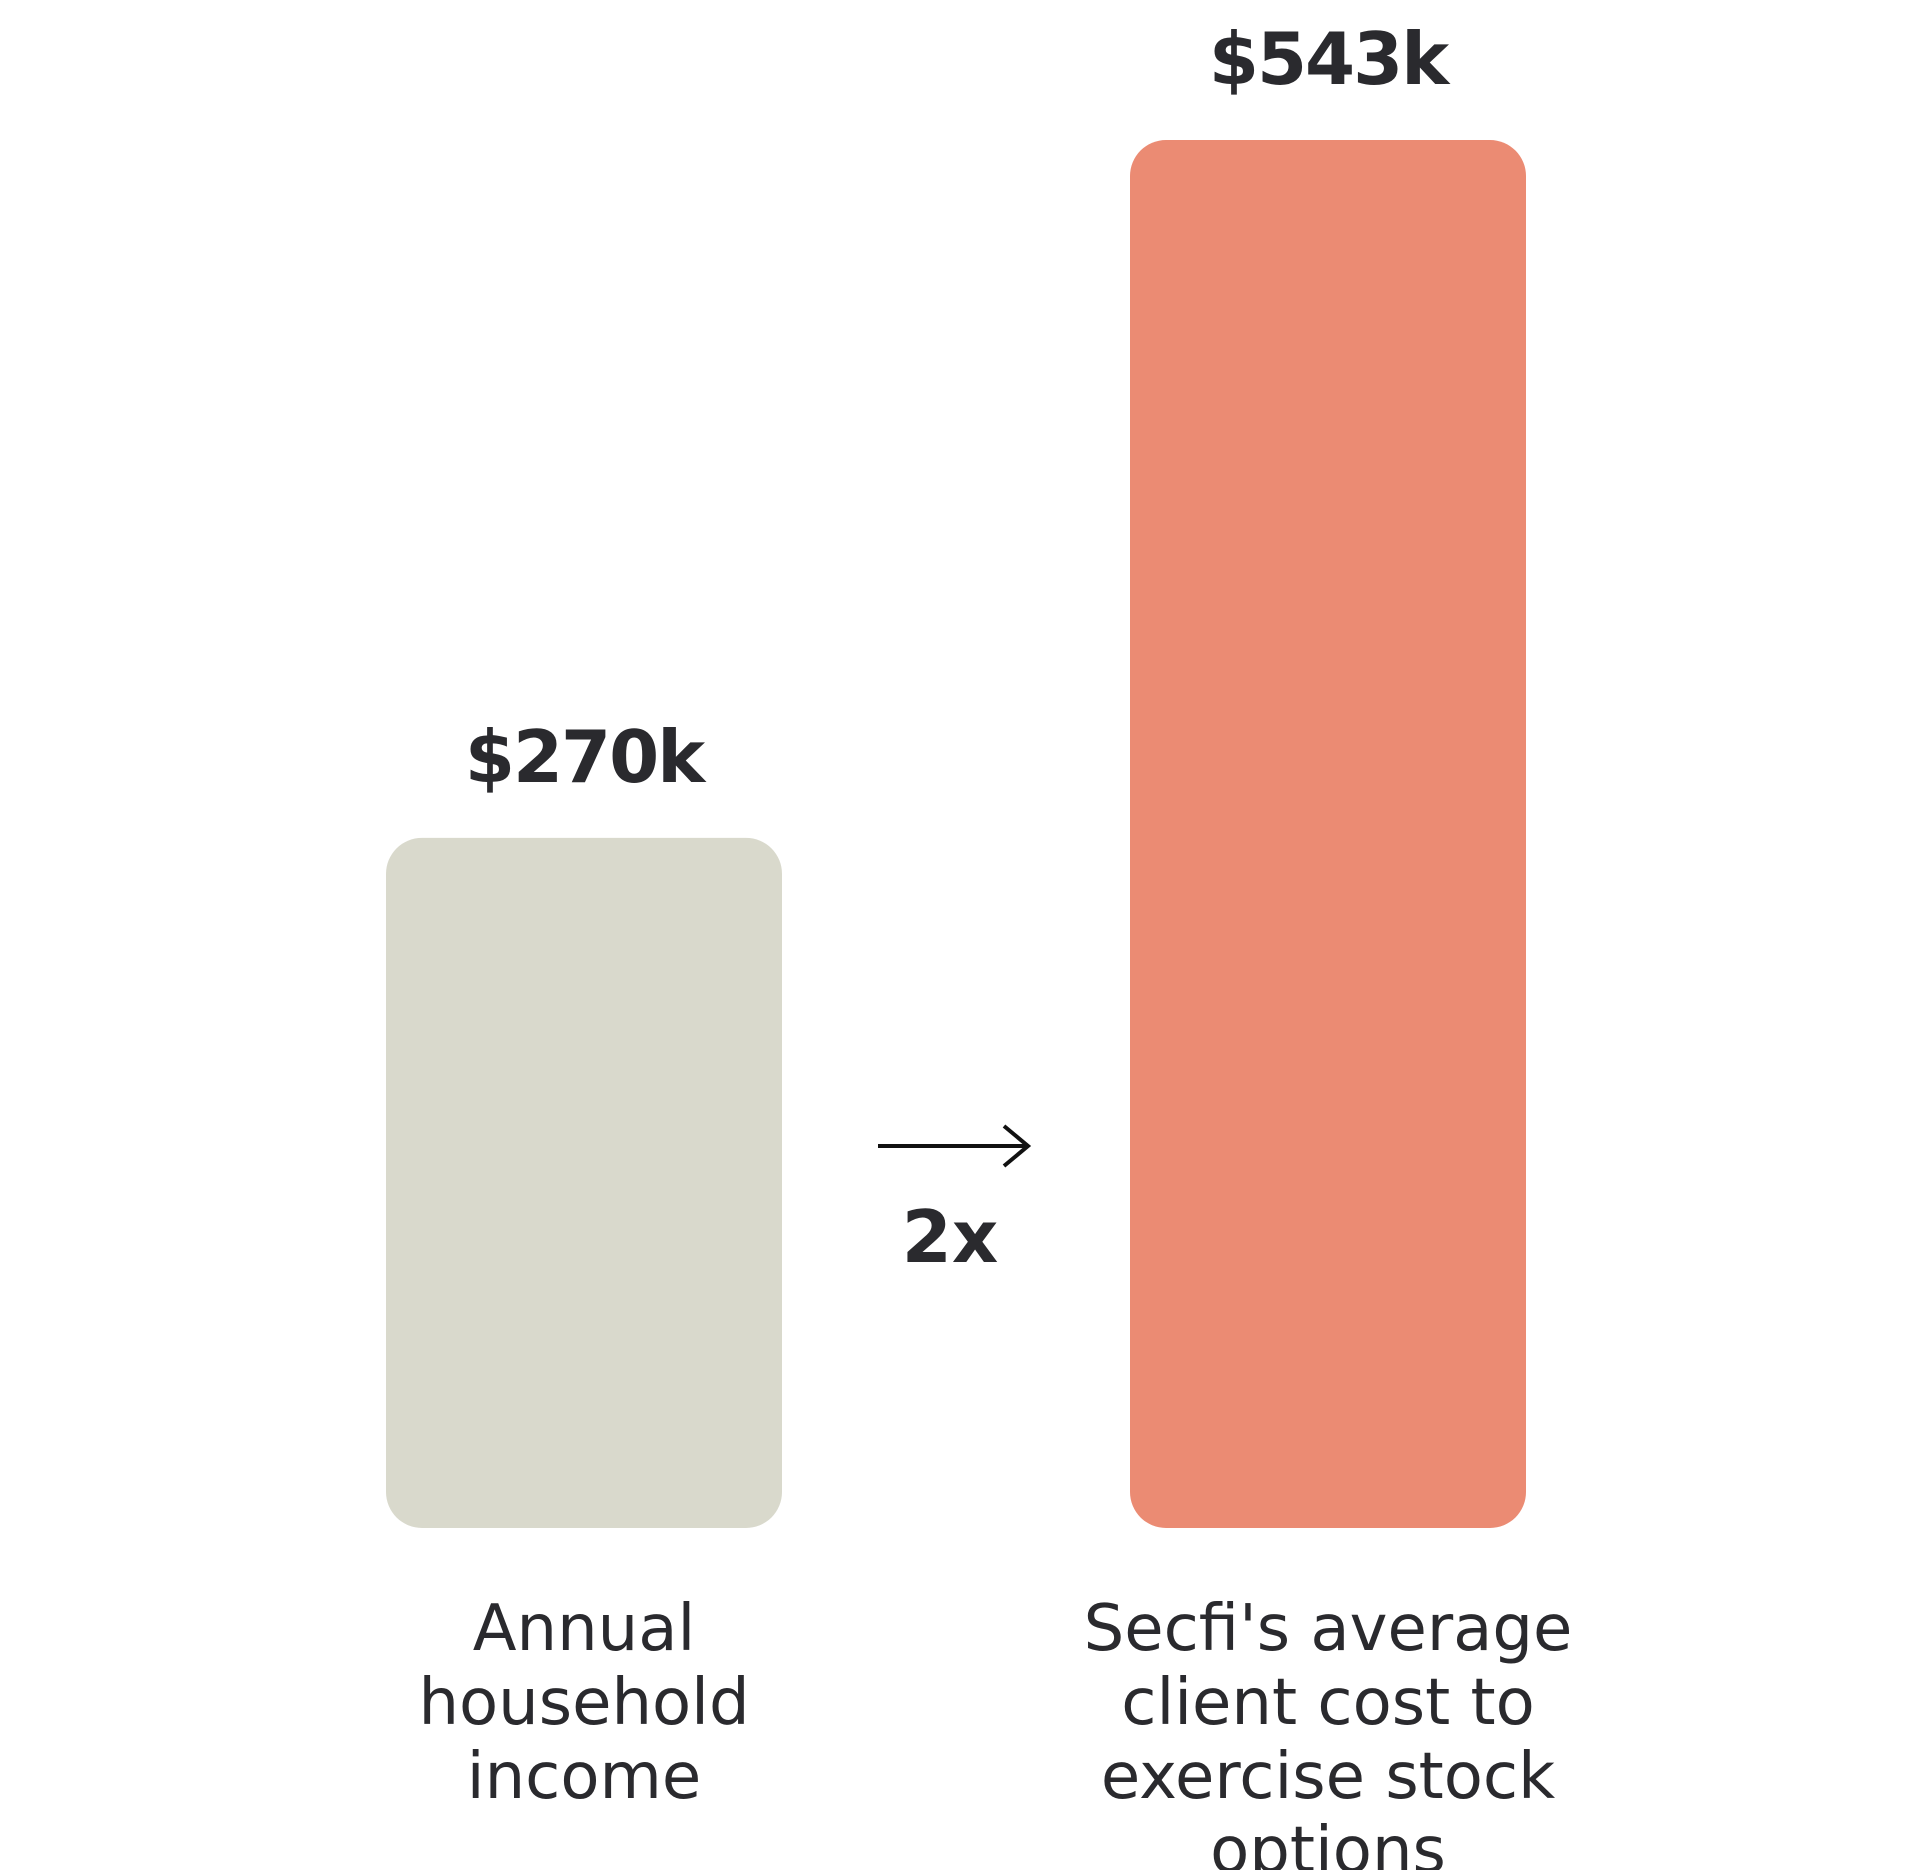  I want to click on category-label-line: income, so click(584, 1777).